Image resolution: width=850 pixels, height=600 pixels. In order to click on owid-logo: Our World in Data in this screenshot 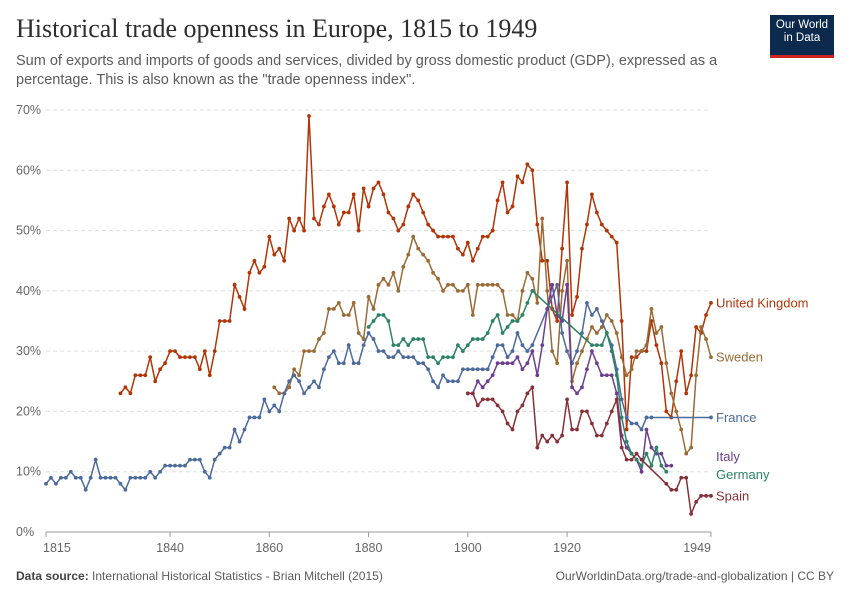, I will do `click(802, 36)`.